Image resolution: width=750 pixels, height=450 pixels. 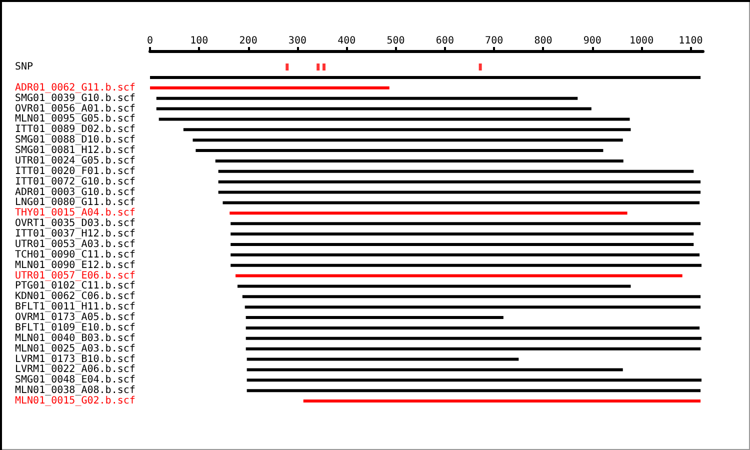 What do you see at coordinates (24, 67) in the screenshot?
I see `y-tick-label: SNP` at bounding box center [24, 67].